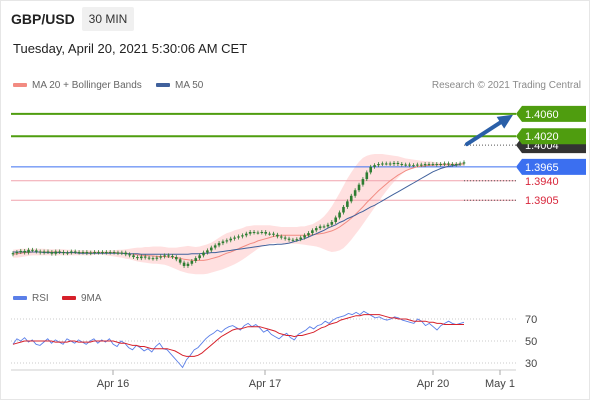 This screenshot has width=590, height=400. Describe the element at coordinates (113, 384) in the screenshot. I see `x-tick-label: Apr 16` at that location.